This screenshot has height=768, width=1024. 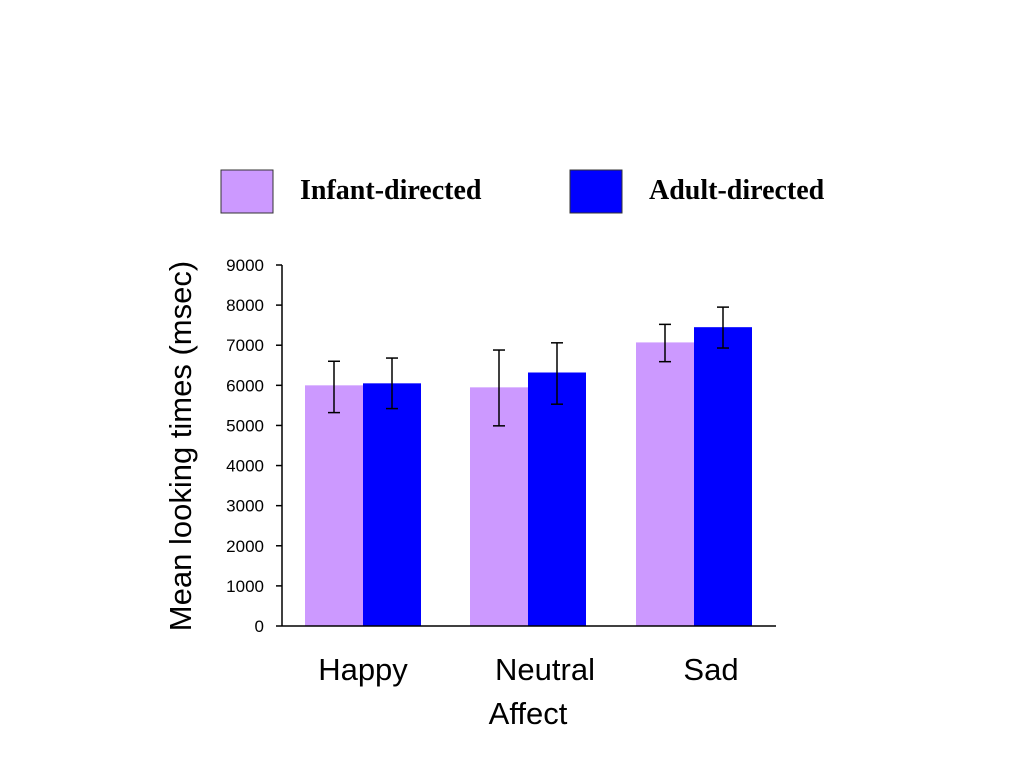 I want to click on y-tick-label: 8000, so click(x=245, y=305).